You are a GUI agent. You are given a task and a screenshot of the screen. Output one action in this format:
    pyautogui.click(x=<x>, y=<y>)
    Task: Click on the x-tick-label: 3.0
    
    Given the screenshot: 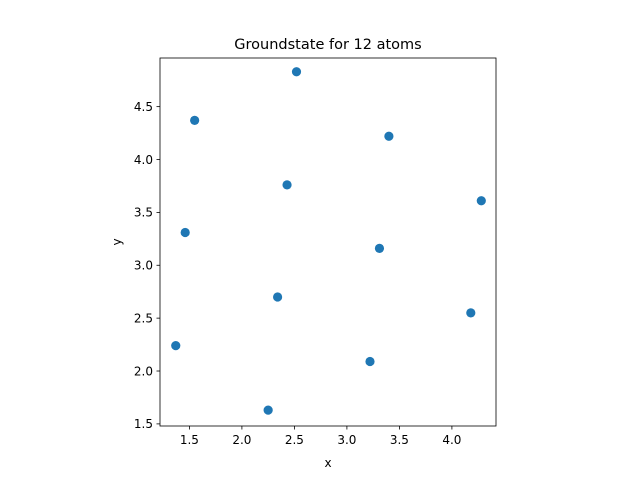 What is the action you would take?
    pyautogui.click(x=346, y=440)
    